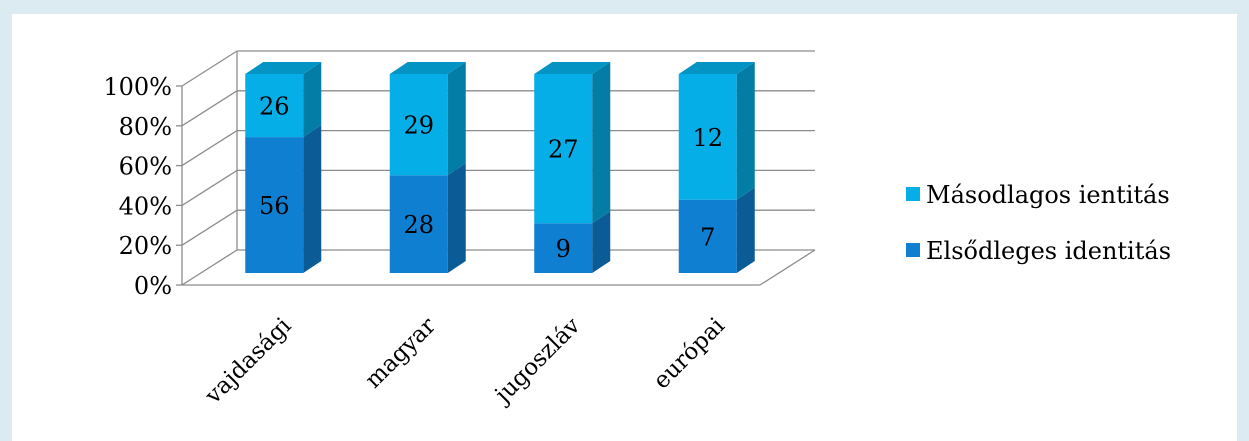 The height and width of the screenshot is (441, 1249). What do you see at coordinates (1048, 251) in the screenshot?
I see `legend-label: Elsődleges identitás` at bounding box center [1048, 251].